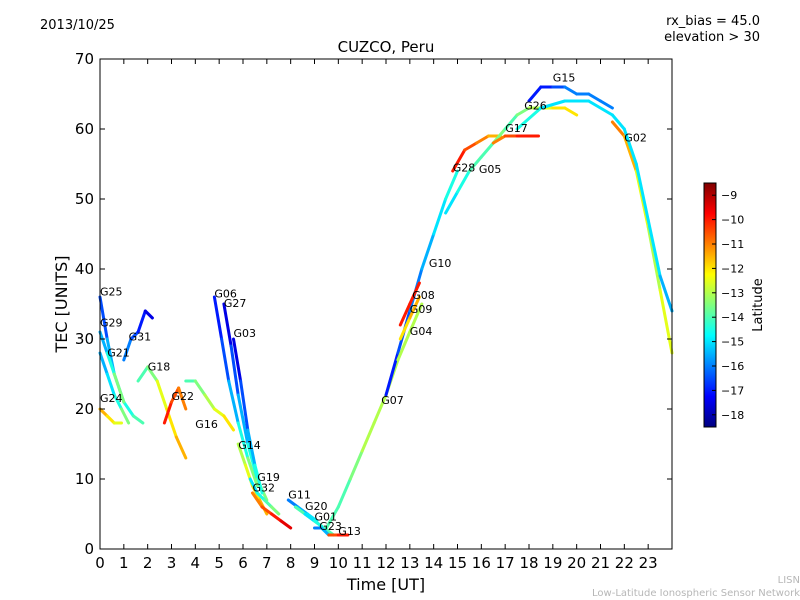 The image size is (800, 600). What do you see at coordinates (570, 97) in the screenshot?
I see `series-g15` at bounding box center [570, 97].